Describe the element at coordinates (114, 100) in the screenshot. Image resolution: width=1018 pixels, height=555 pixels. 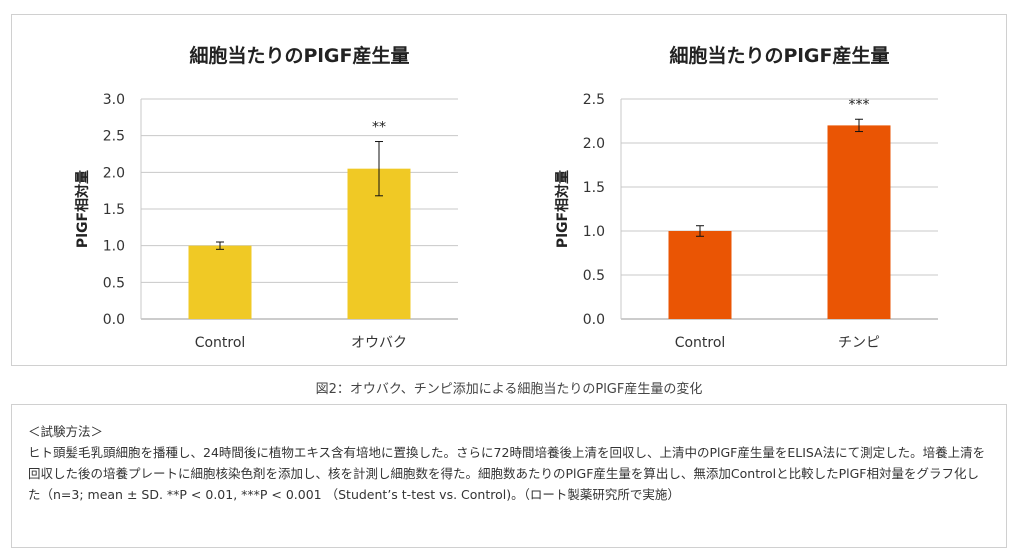
I see `y-tick-label: 3.0` at that location.